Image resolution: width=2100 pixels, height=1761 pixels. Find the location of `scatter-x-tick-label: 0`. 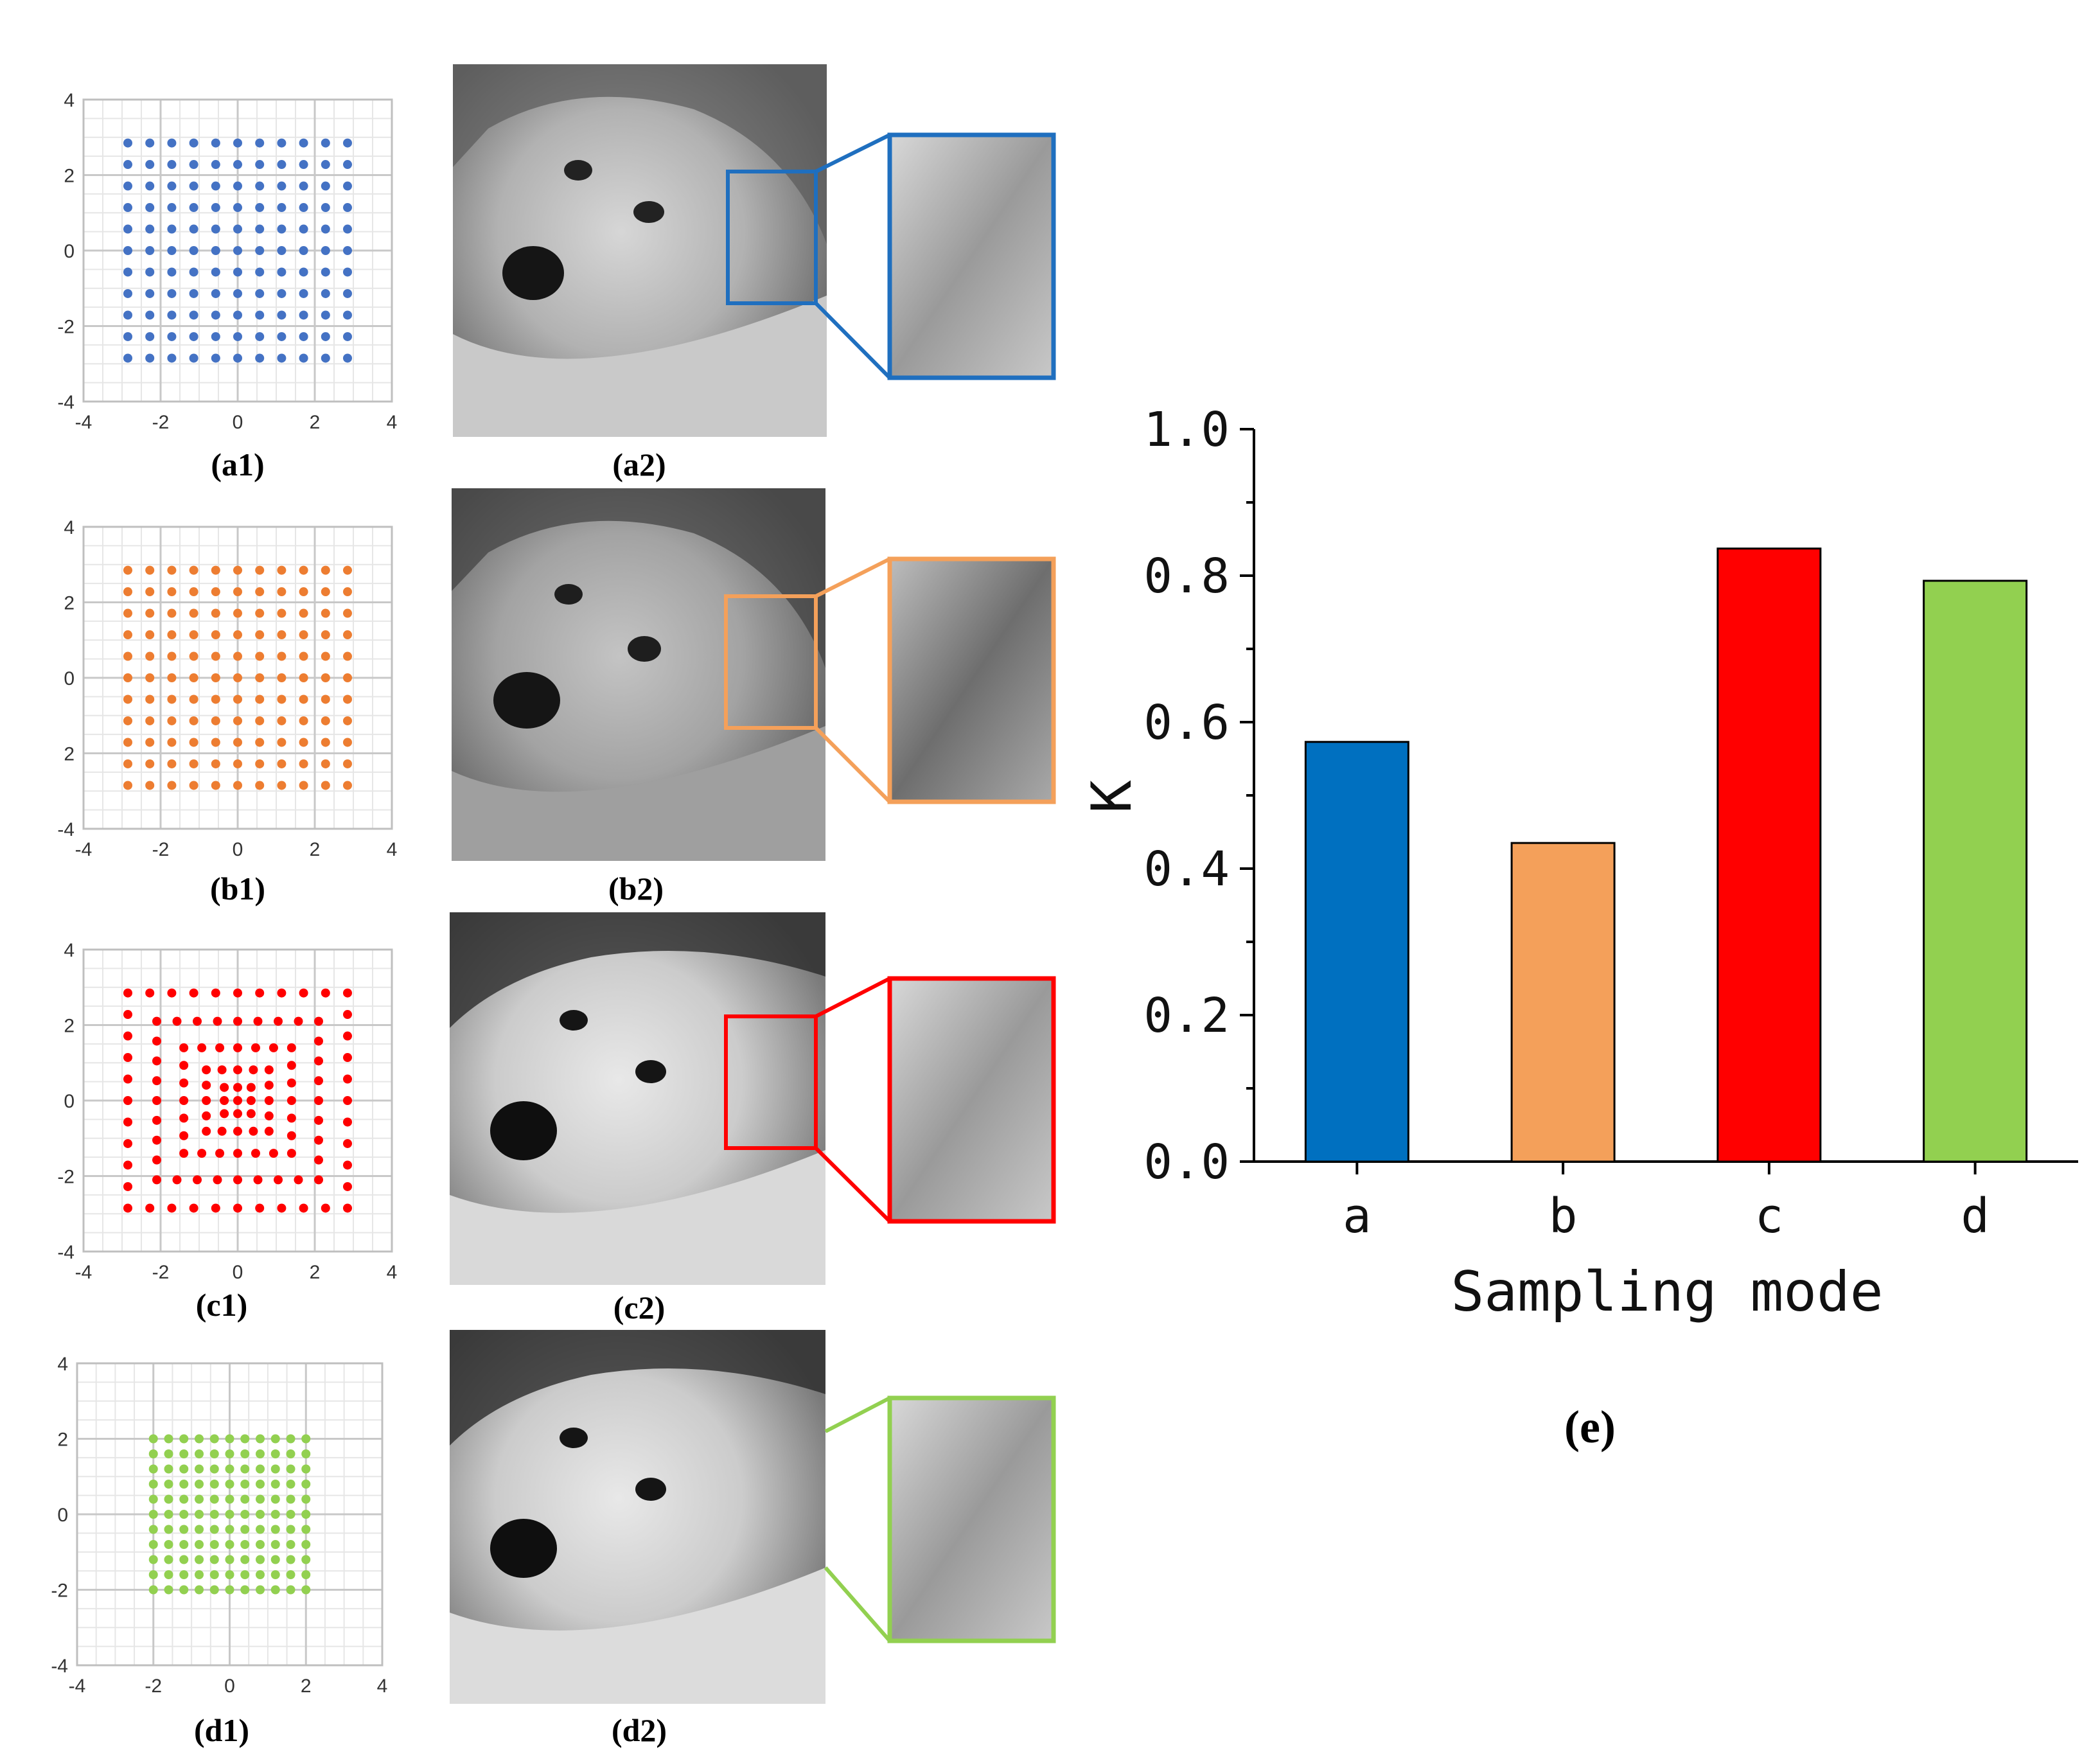

scatter-x-tick-label: 0 is located at coordinates (238, 1272).